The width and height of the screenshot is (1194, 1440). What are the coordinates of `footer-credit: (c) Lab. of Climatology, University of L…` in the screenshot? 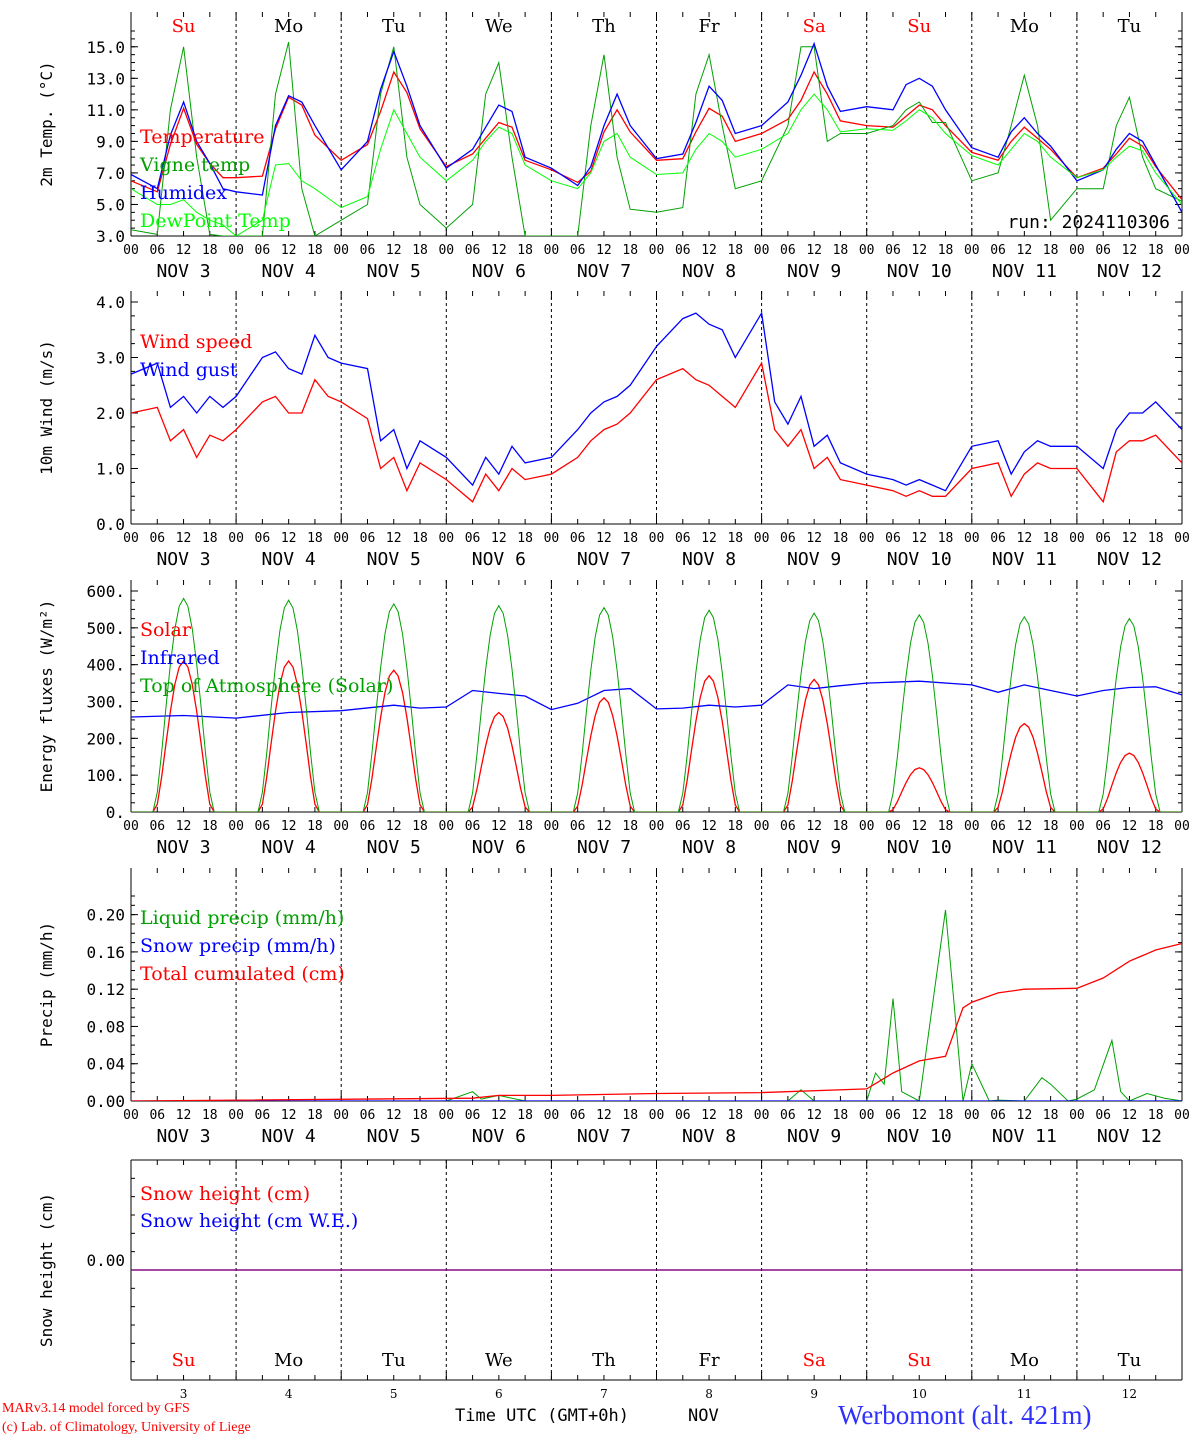 It's located at (126, 1427).